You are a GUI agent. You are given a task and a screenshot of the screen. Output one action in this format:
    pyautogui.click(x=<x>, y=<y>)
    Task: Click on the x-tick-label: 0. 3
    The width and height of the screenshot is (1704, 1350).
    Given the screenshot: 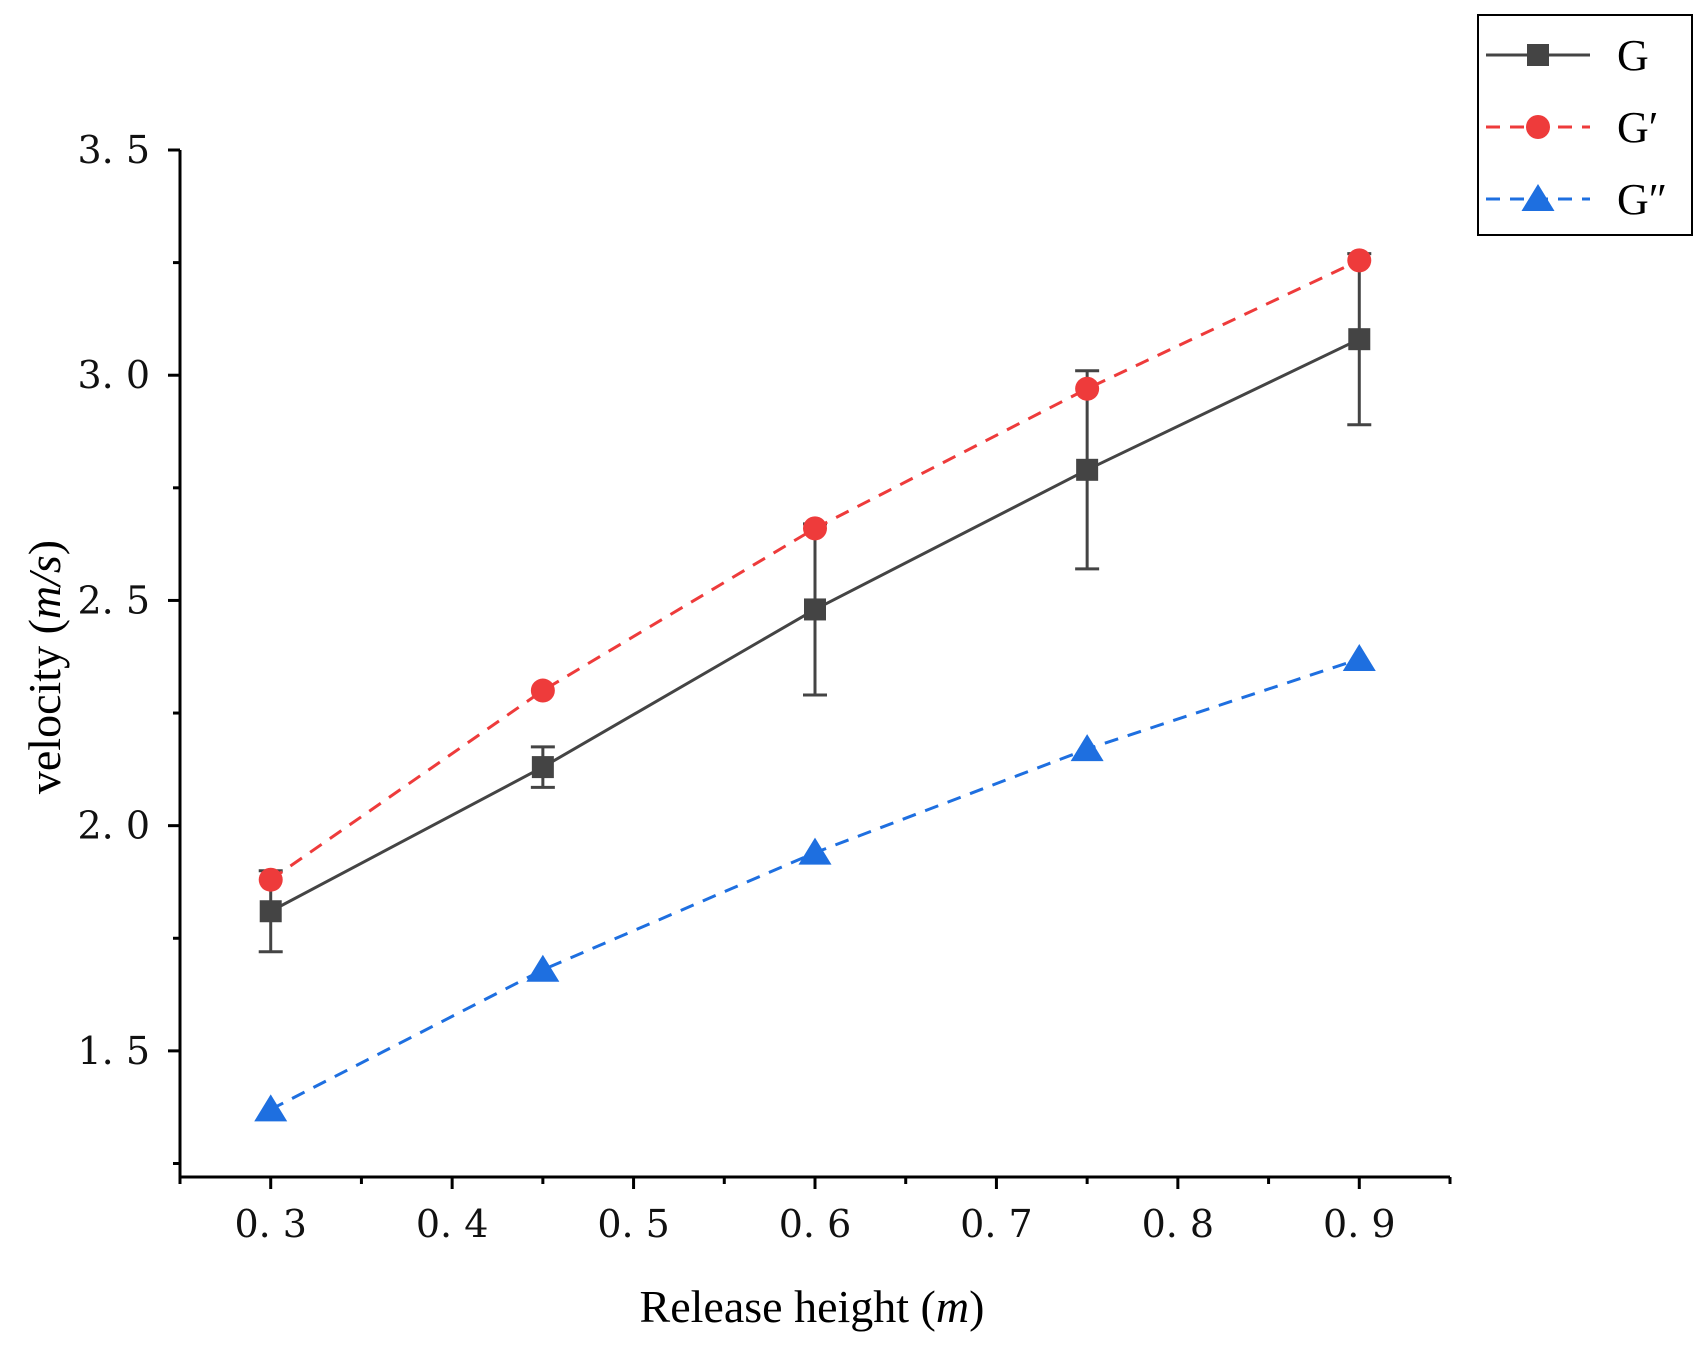 What is the action you would take?
    pyautogui.click(x=270, y=1224)
    